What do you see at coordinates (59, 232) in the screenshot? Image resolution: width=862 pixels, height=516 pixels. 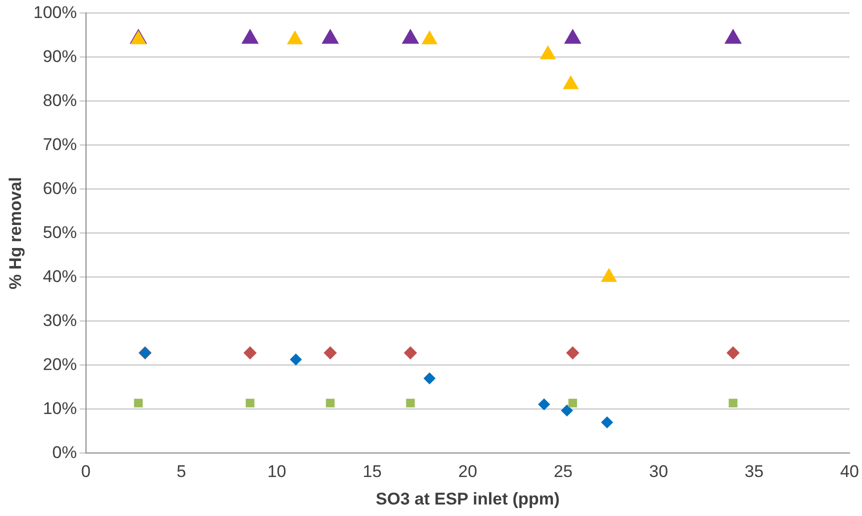 I see `y-tick-label: 50%` at bounding box center [59, 232].